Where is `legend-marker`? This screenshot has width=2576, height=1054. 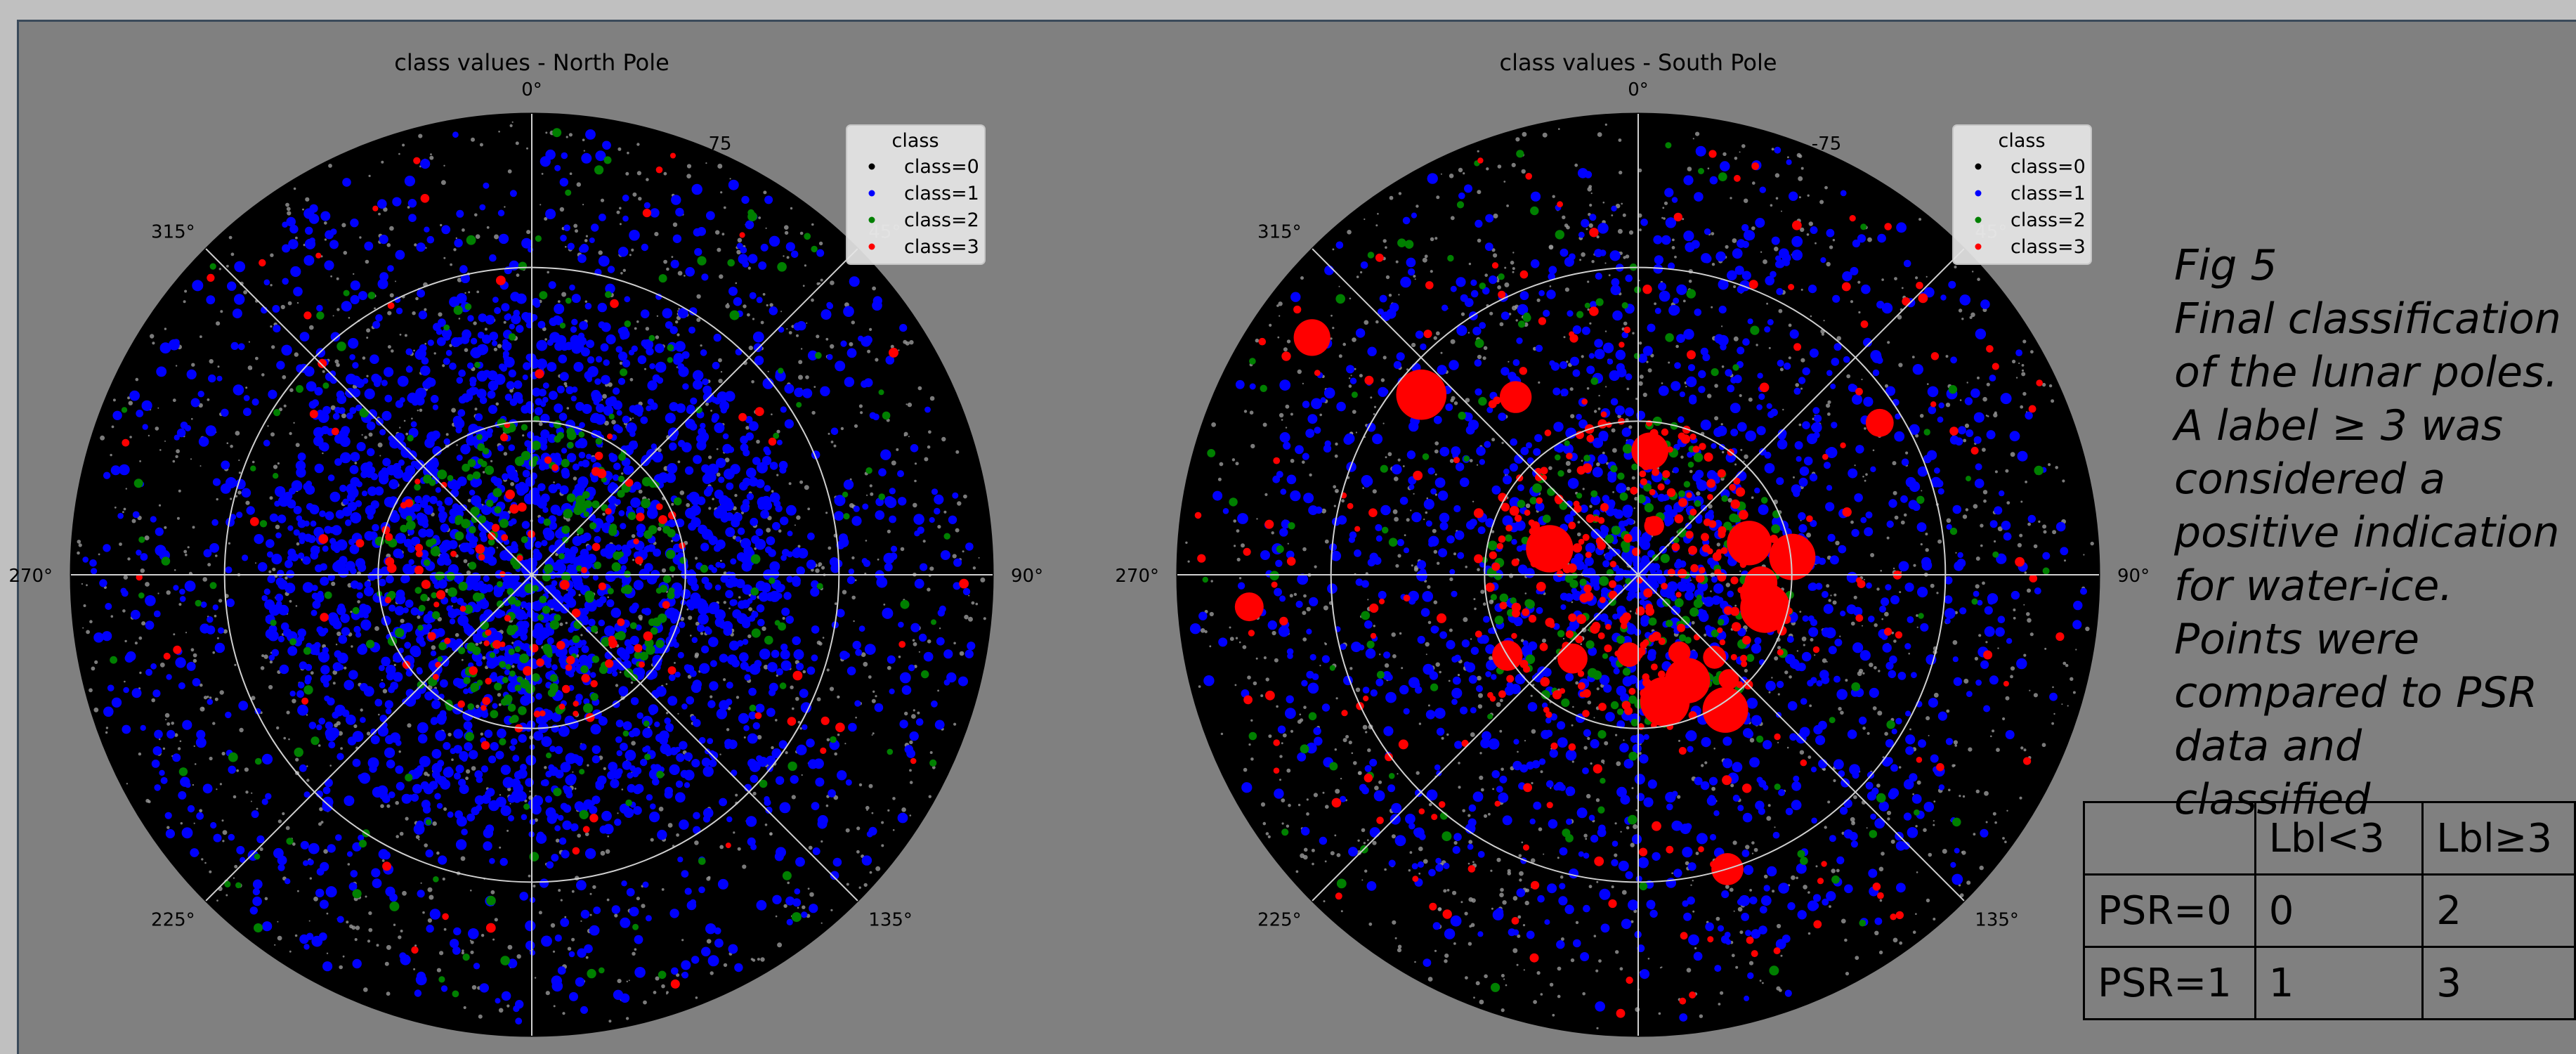
legend-marker is located at coordinates (871, 219).